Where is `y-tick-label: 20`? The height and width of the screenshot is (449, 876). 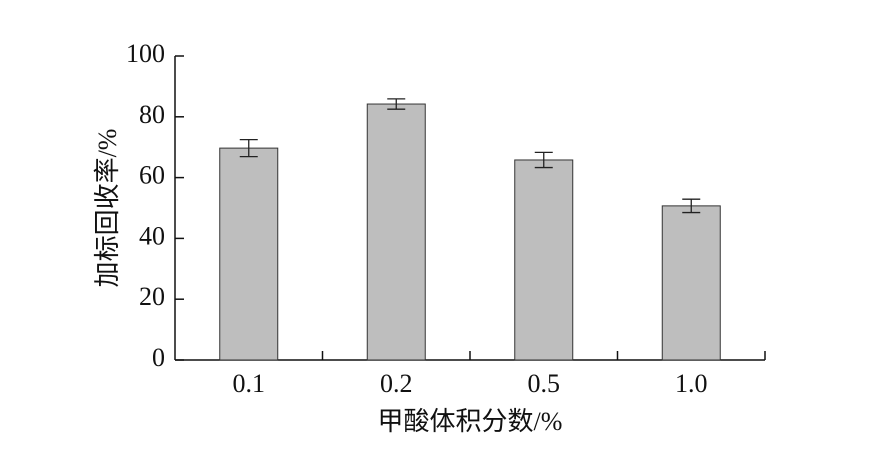
y-tick-label: 20 is located at coordinates (152, 296).